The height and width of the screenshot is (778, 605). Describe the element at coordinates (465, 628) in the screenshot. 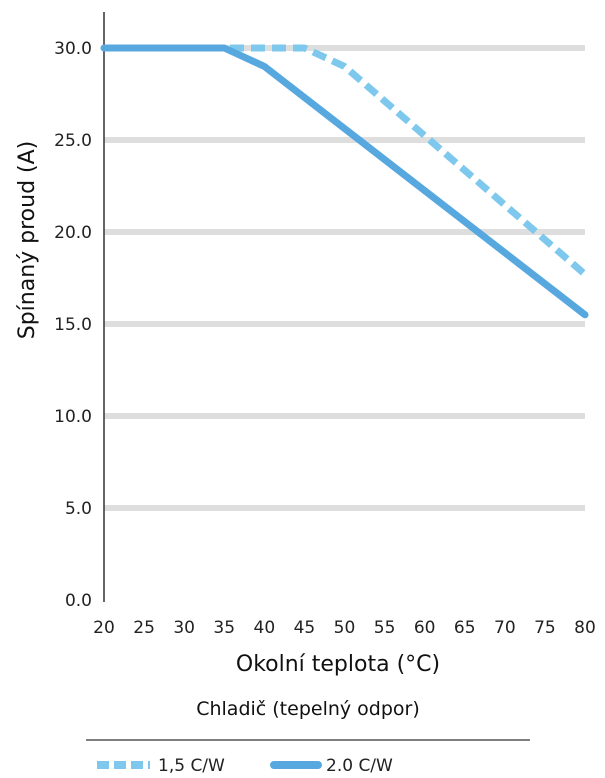

I see `x-tick-label: 65` at that location.